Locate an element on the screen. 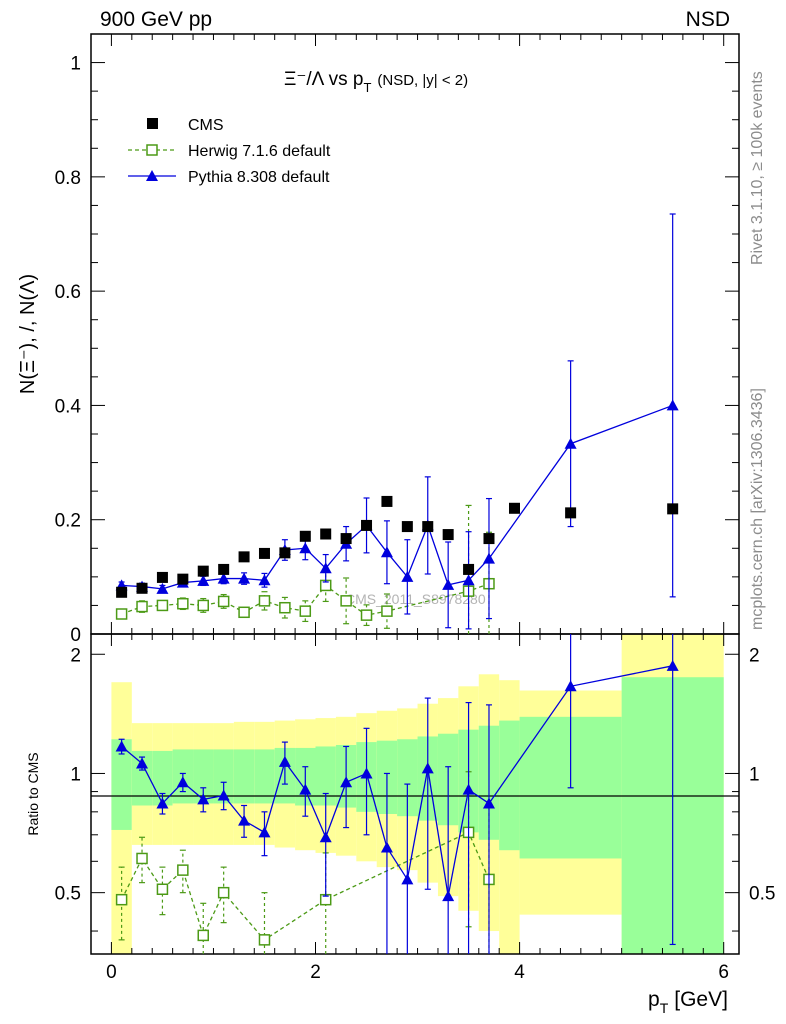  cms-series is located at coordinates (397, 546).